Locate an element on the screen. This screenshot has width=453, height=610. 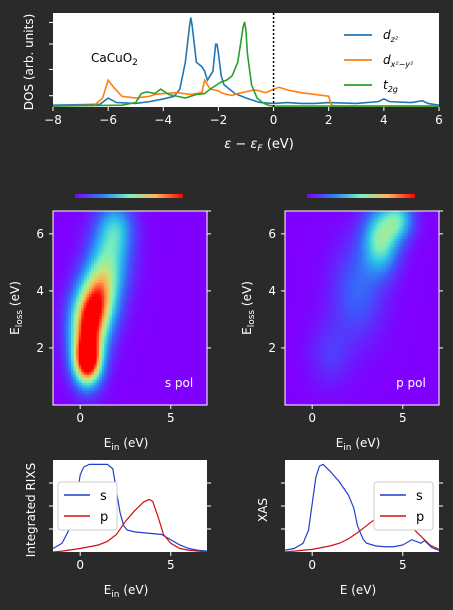
rixs_s-xlabel-sub: in is located at coordinates (115, 448).